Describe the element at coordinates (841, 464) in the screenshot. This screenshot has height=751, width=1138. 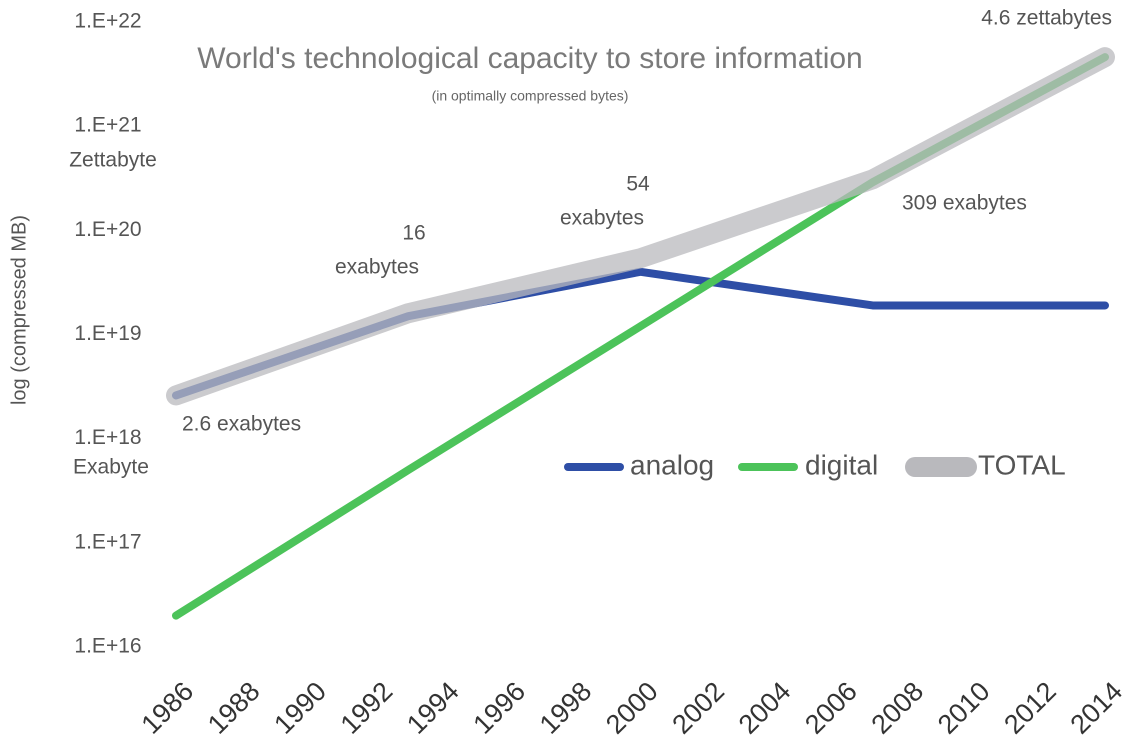
I see `legend-label: digital` at that location.